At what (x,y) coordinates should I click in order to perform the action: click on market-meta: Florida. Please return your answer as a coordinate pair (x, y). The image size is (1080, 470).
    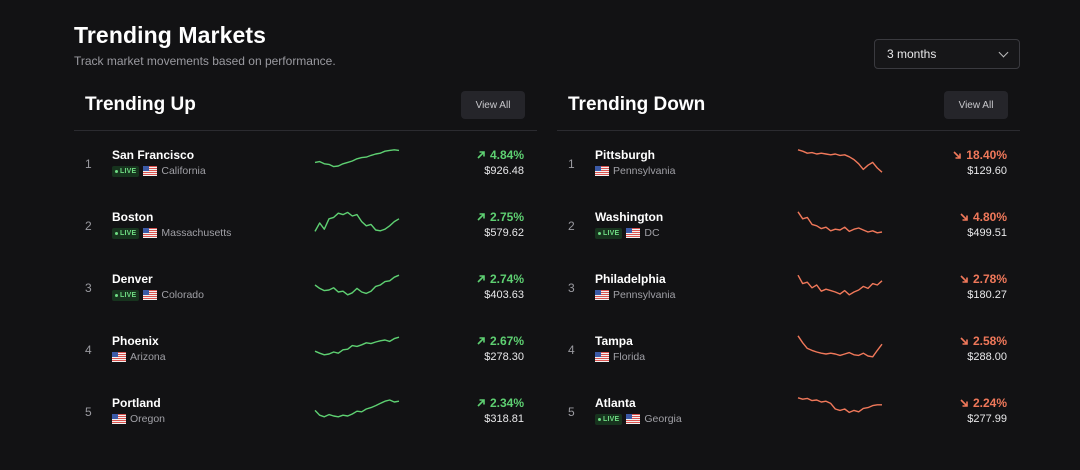
    Looking at the image, I should click on (620, 357).